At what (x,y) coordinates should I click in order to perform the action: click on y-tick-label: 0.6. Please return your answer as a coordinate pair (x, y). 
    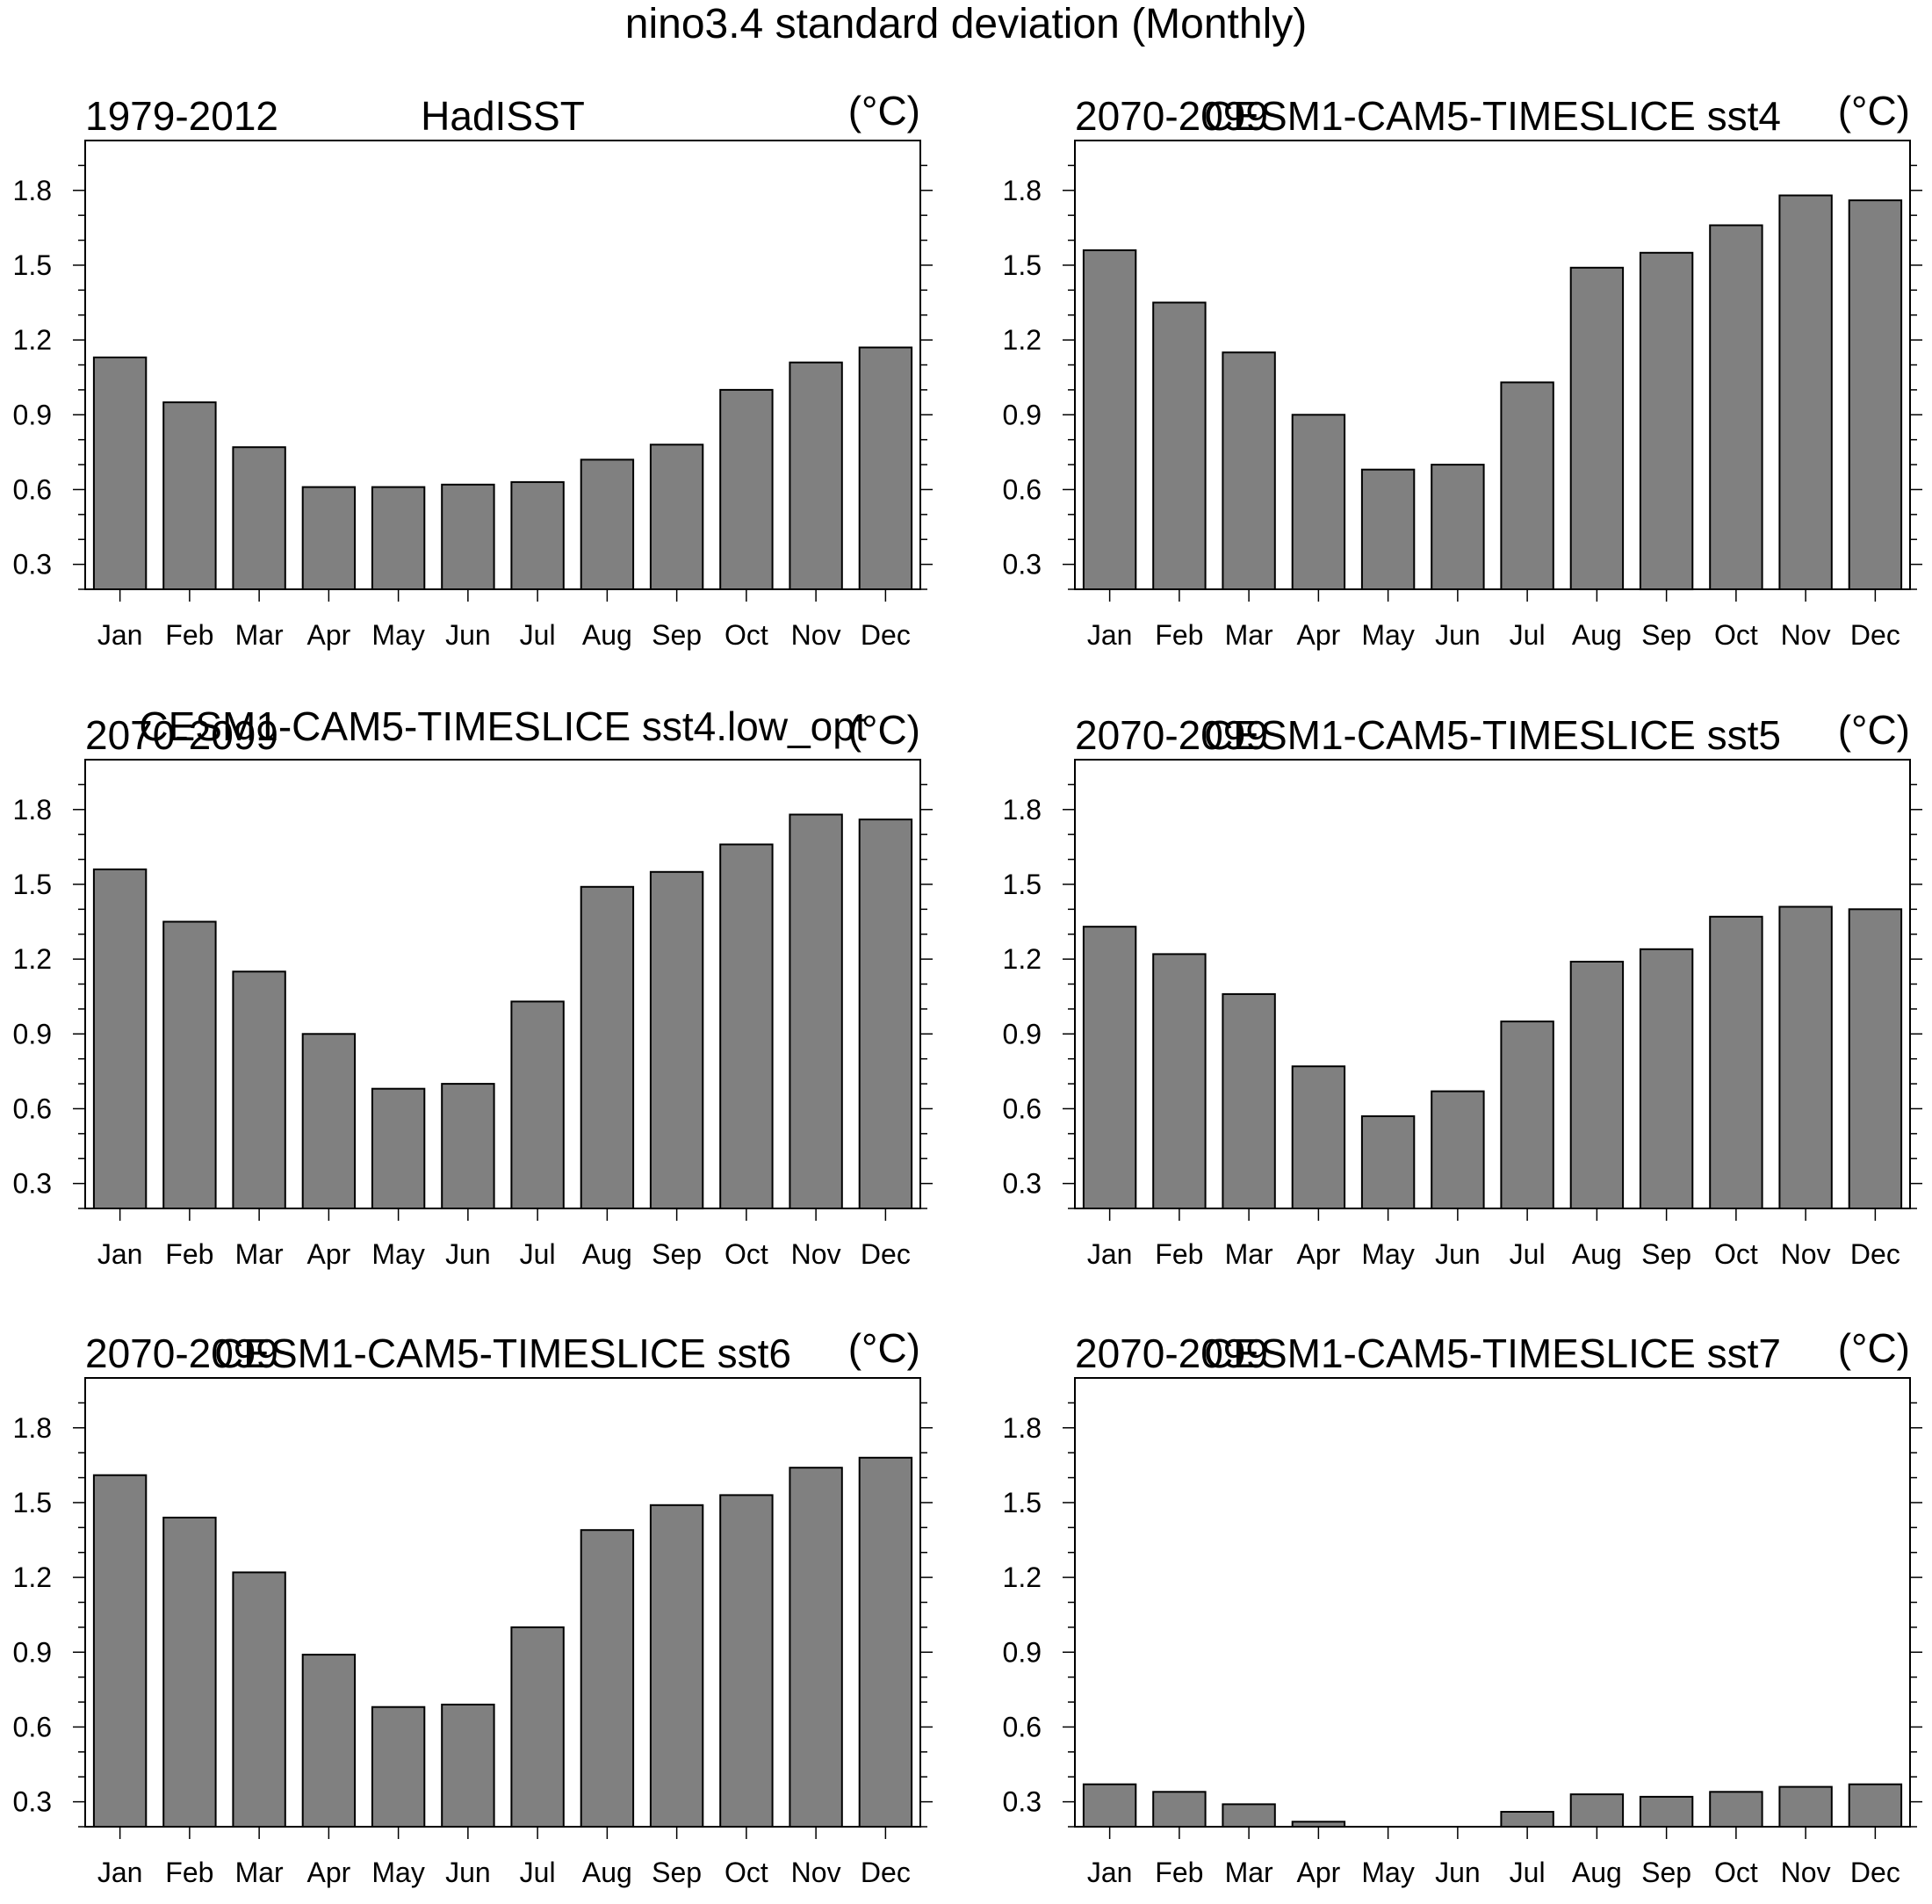
    Looking at the image, I should click on (33, 489).